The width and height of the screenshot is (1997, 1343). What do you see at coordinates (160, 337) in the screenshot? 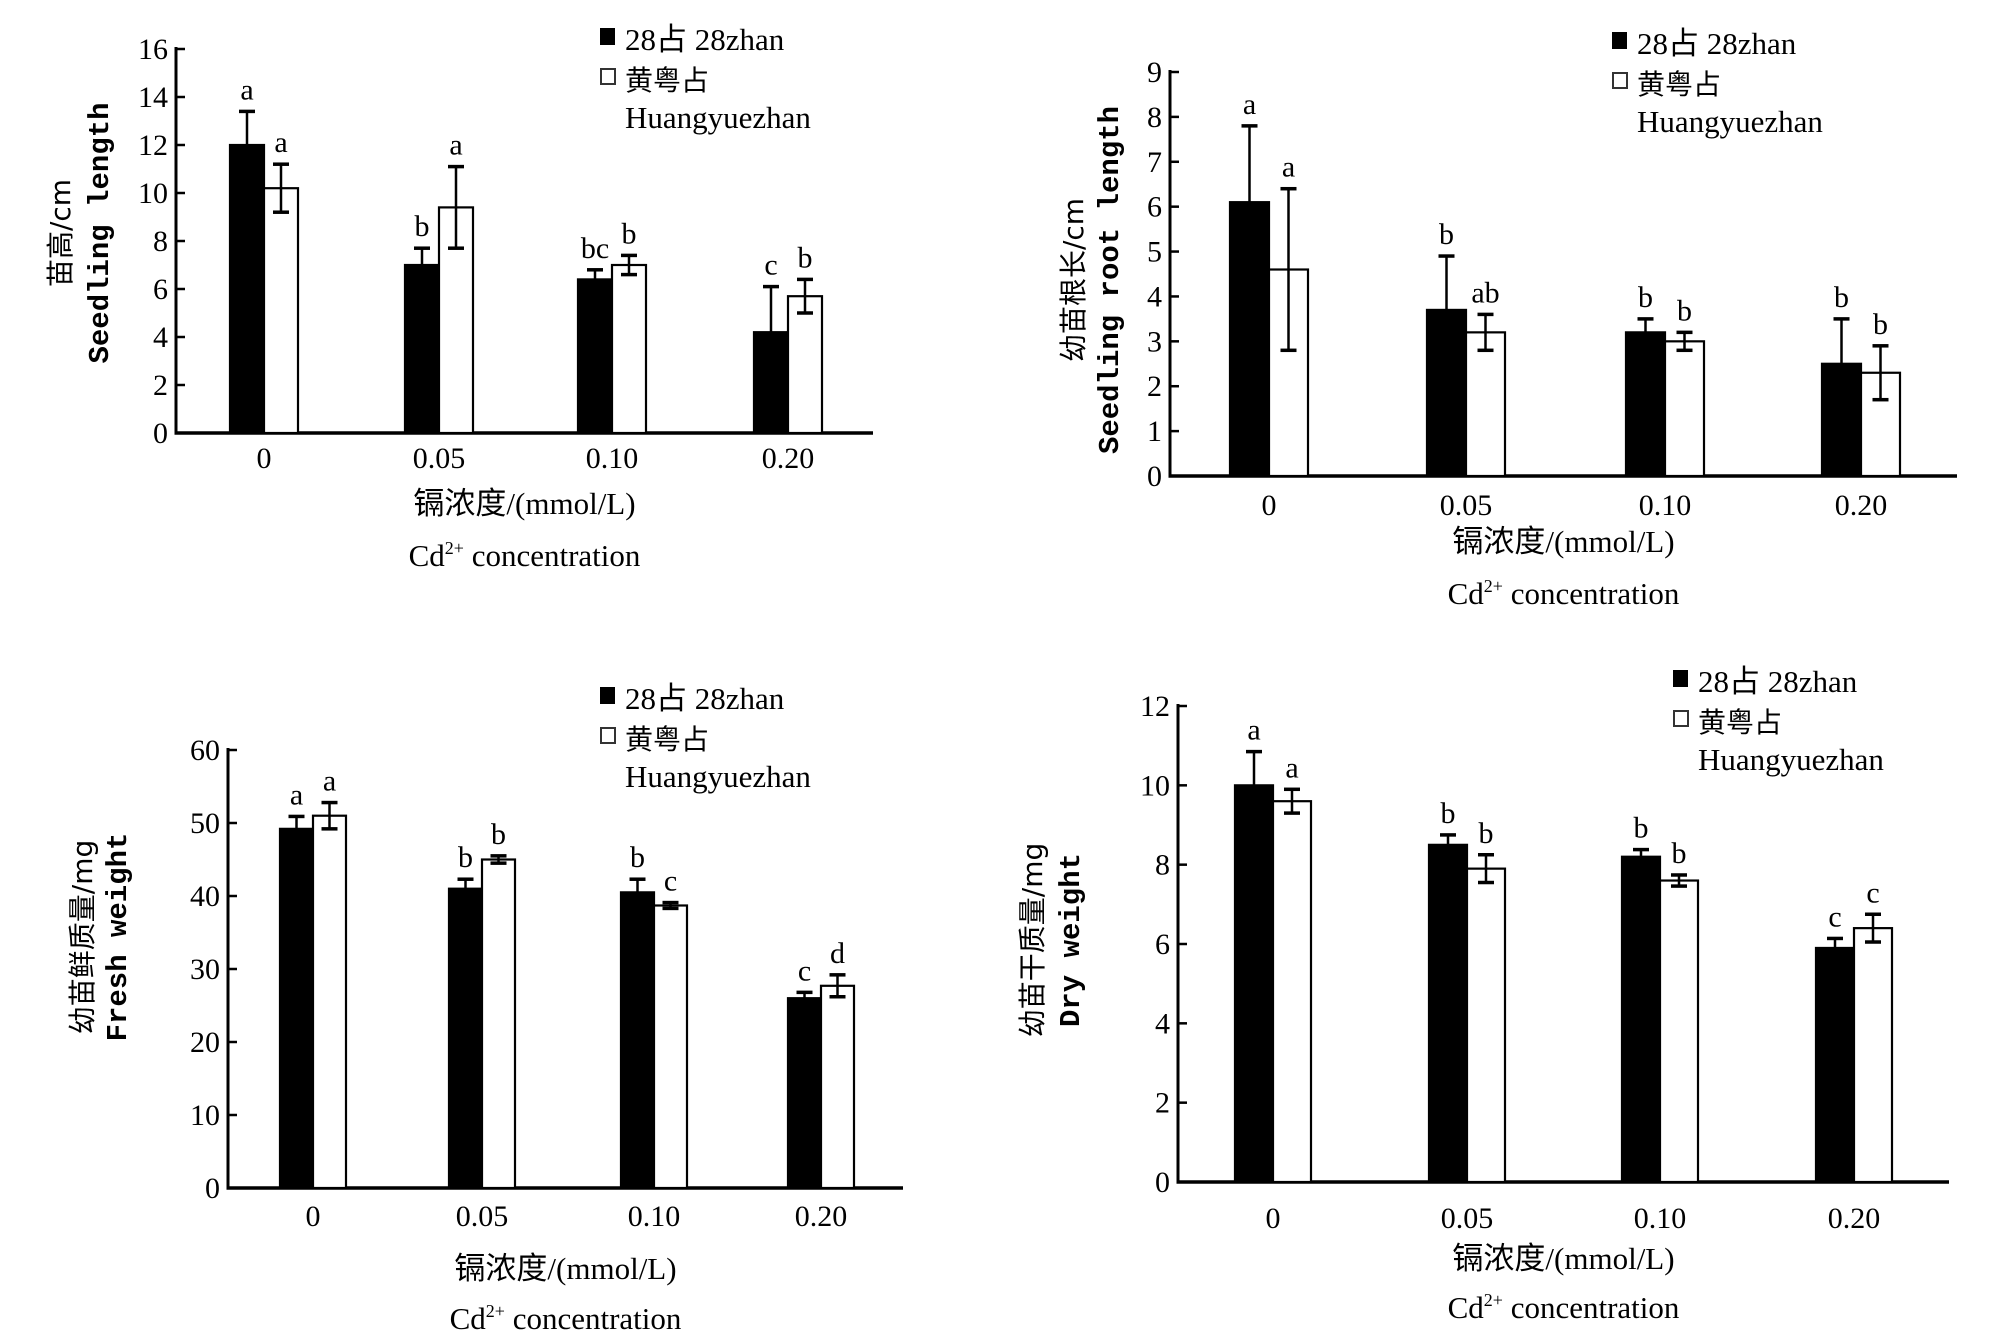
I see `y-tick-label: 4` at bounding box center [160, 337].